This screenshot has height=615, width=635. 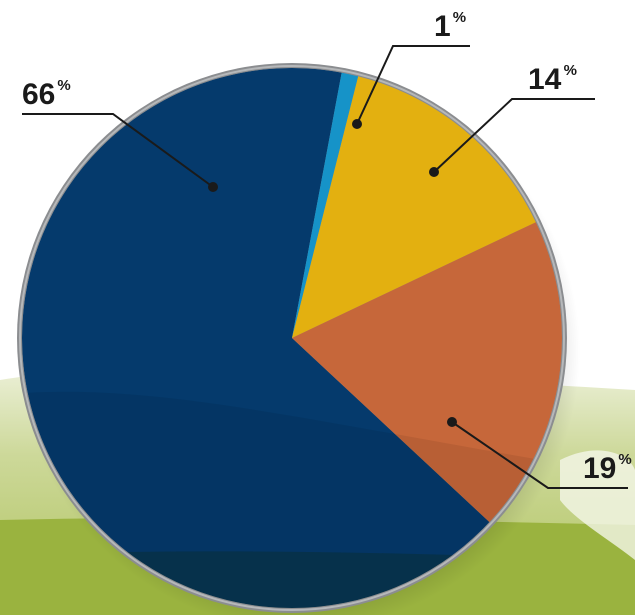 I want to click on slice-value-66: 66, so click(x=38, y=94).